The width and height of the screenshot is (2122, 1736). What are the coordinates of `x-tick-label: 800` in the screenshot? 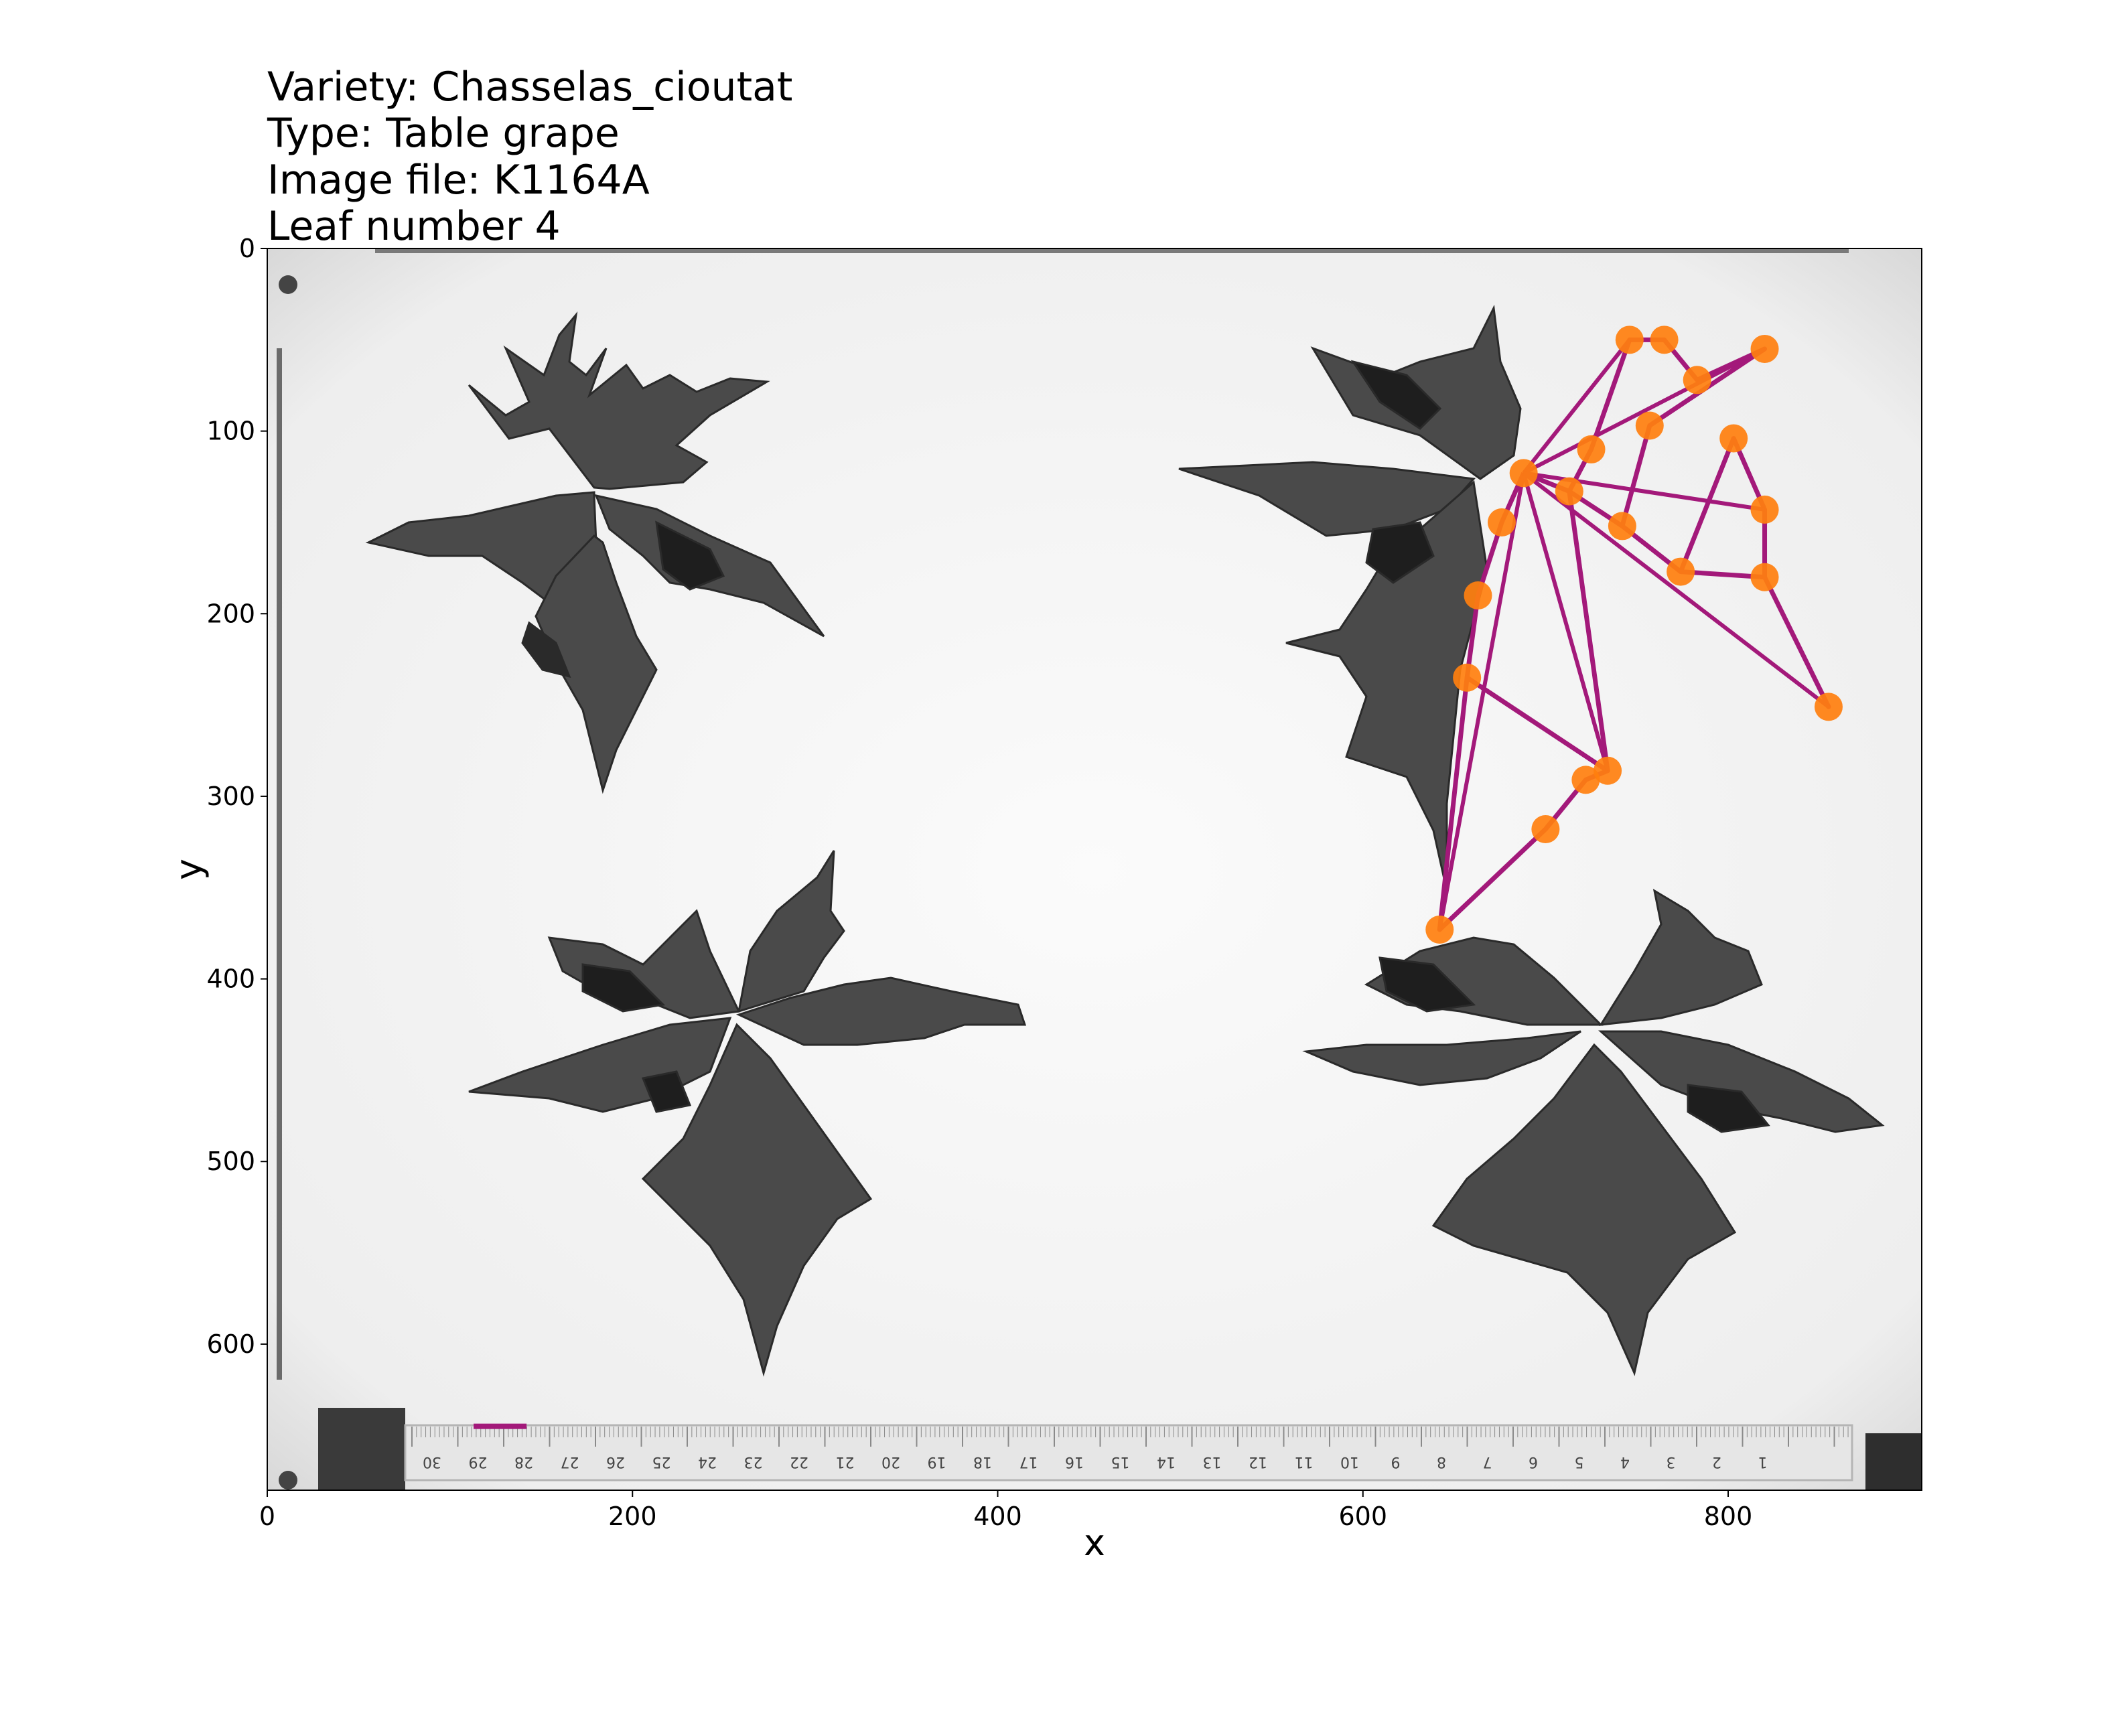 It's located at (1728, 1516).